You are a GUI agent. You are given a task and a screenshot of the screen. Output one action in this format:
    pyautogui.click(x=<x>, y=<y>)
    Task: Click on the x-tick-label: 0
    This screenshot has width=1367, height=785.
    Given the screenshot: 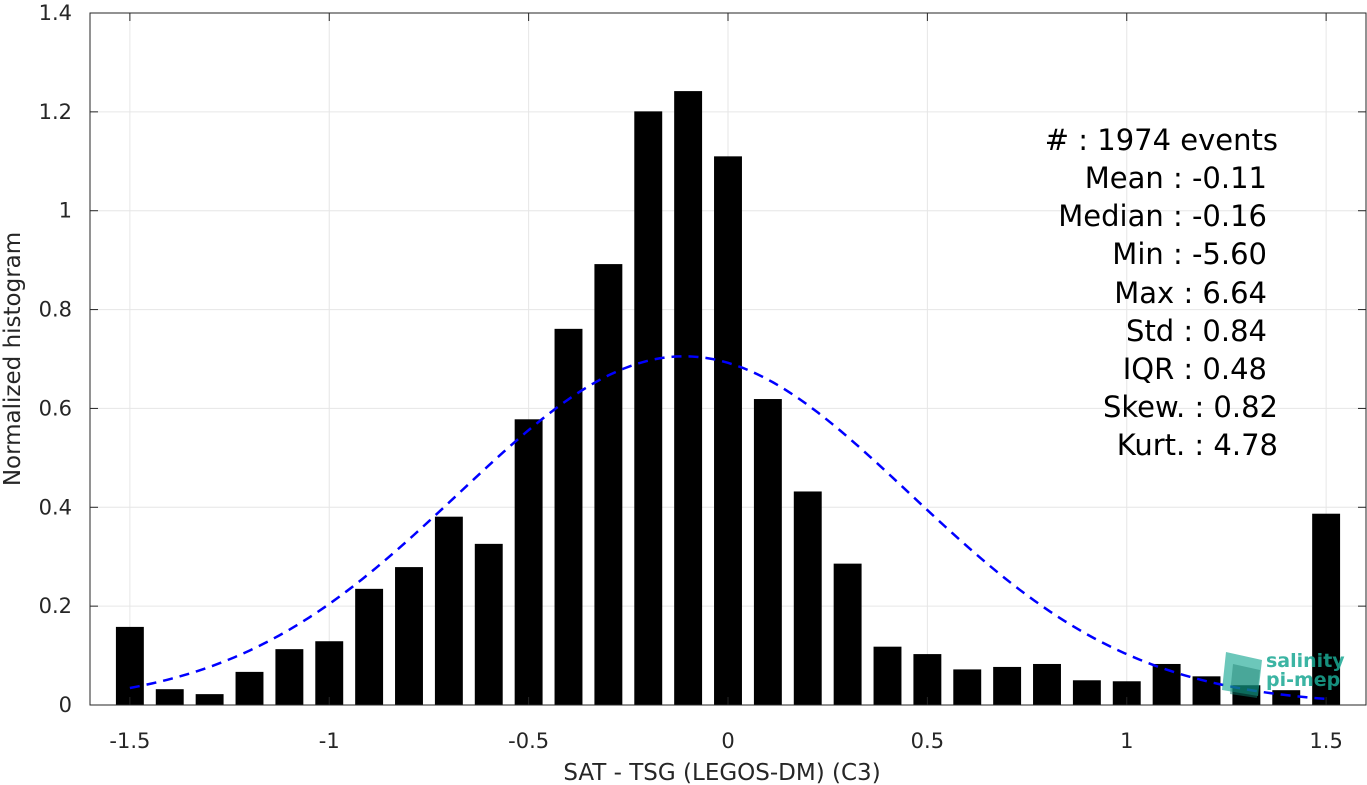 What is the action you would take?
    pyautogui.click(x=727, y=741)
    